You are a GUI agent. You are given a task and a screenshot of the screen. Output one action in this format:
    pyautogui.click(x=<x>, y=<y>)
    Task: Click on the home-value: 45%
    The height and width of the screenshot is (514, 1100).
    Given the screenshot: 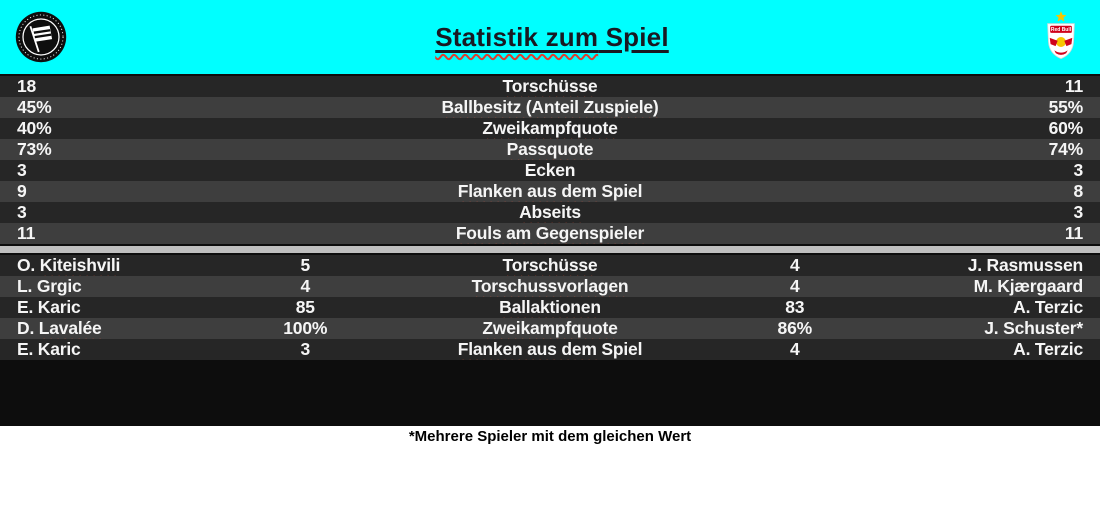 What is the action you would take?
    pyautogui.click(x=34, y=107)
    